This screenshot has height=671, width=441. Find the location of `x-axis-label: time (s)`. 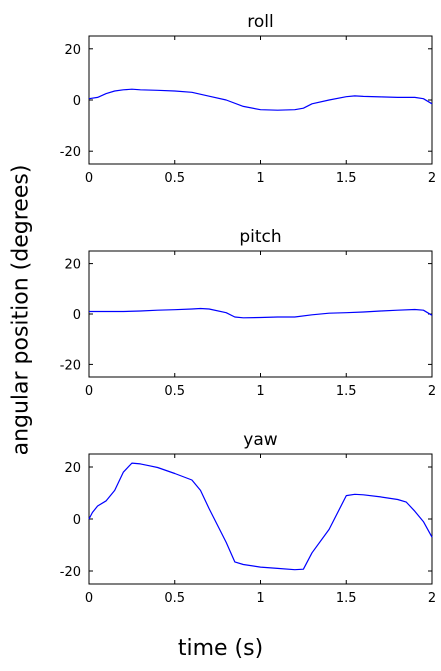

x-axis-label: time (s) is located at coordinates (220, 648).